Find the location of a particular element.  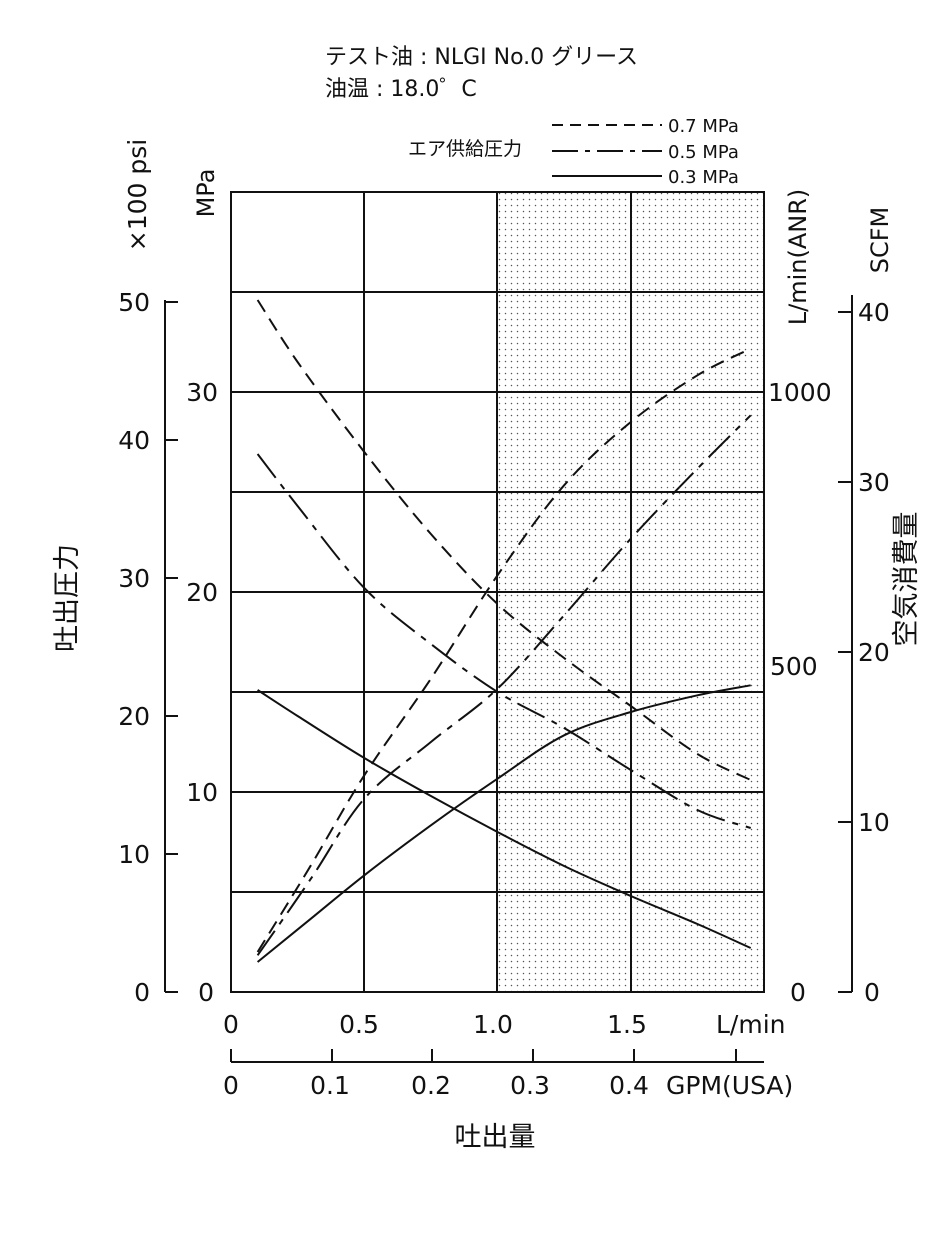

gpm-tick-label: 0.1 is located at coordinates (330, 1085).